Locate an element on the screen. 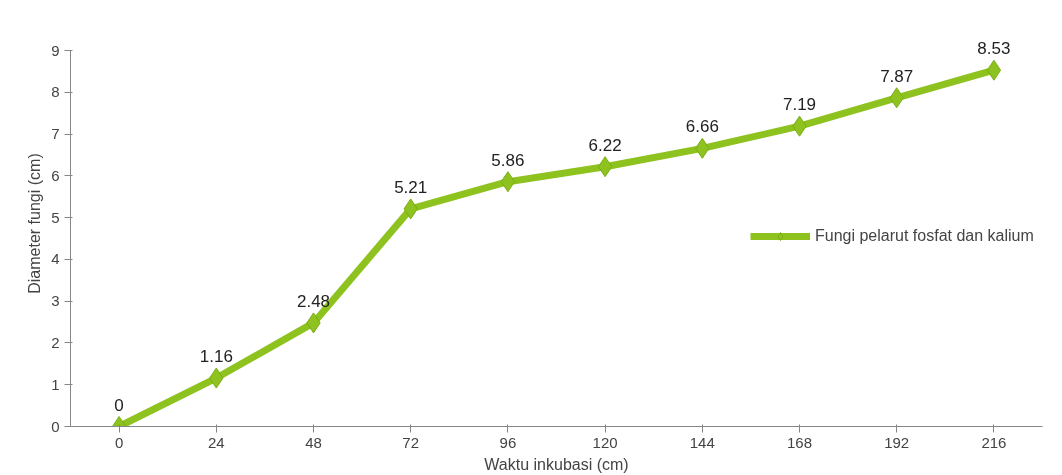  y-axis-title: Diameter fungi (cm) is located at coordinates (35, 223).